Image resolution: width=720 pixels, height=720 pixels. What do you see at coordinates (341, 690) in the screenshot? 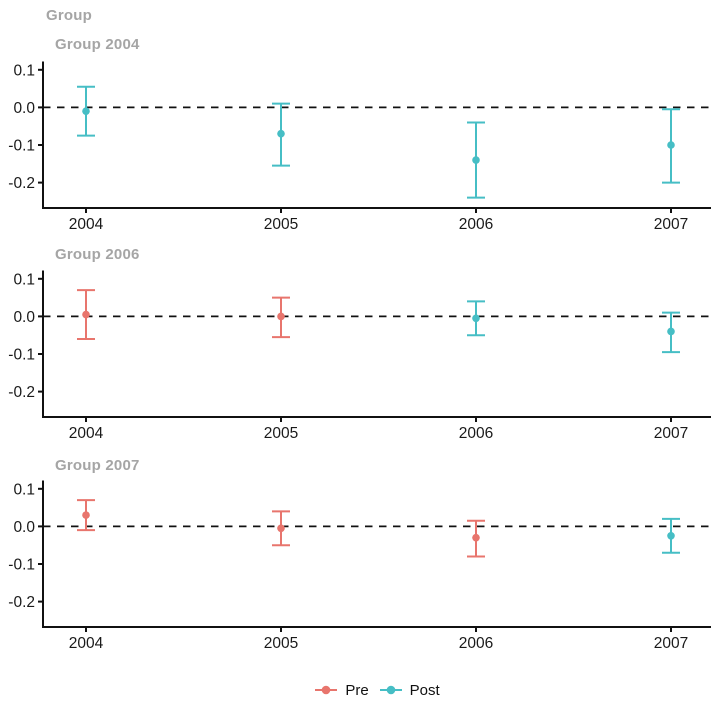
I see `legend-item-pre: Pre` at bounding box center [341, 690].